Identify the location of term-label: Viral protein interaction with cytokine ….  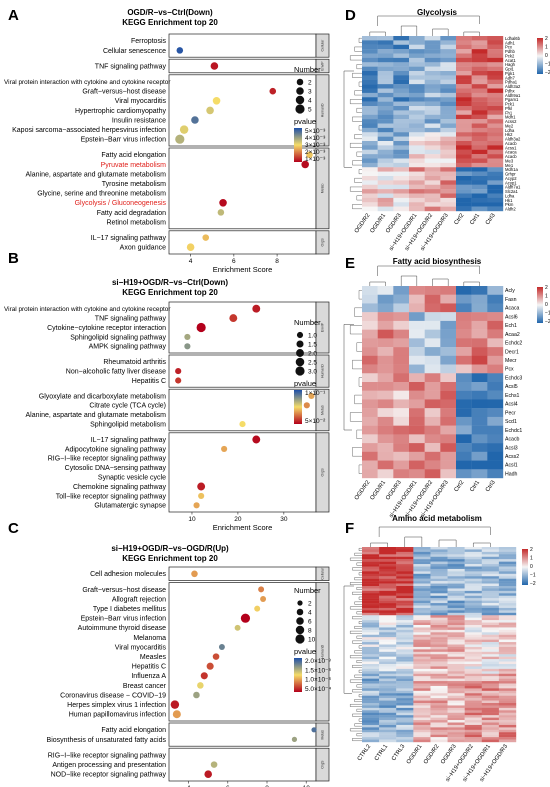
(87, 309).